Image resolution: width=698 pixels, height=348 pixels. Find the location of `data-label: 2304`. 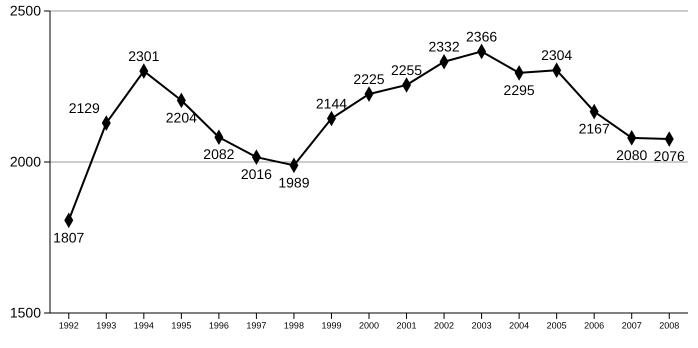

data-label: 2304 is located at coordinates (556, 55).